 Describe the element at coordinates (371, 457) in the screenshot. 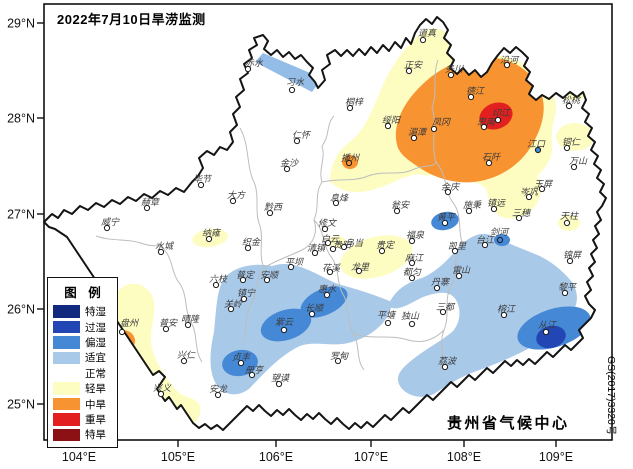

I see `lon-tick-label: 107°E` at that location.